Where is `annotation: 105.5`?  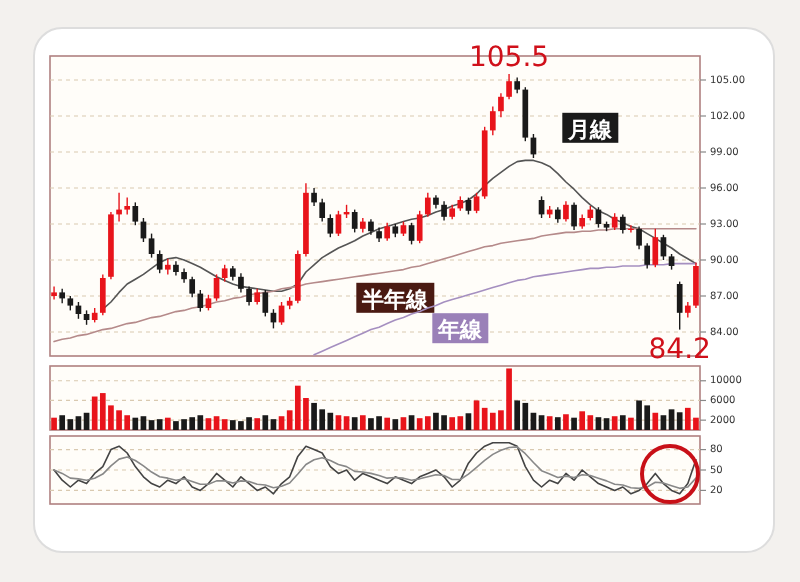
annotation: 105.5 is located at coordinates (509, 58).